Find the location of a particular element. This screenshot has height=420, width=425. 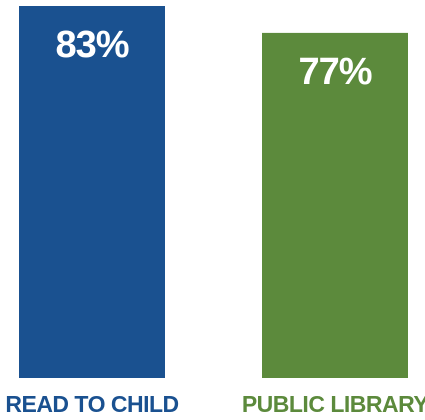

value-labels-group: 83% 77% is located at coordinates (213, 58).